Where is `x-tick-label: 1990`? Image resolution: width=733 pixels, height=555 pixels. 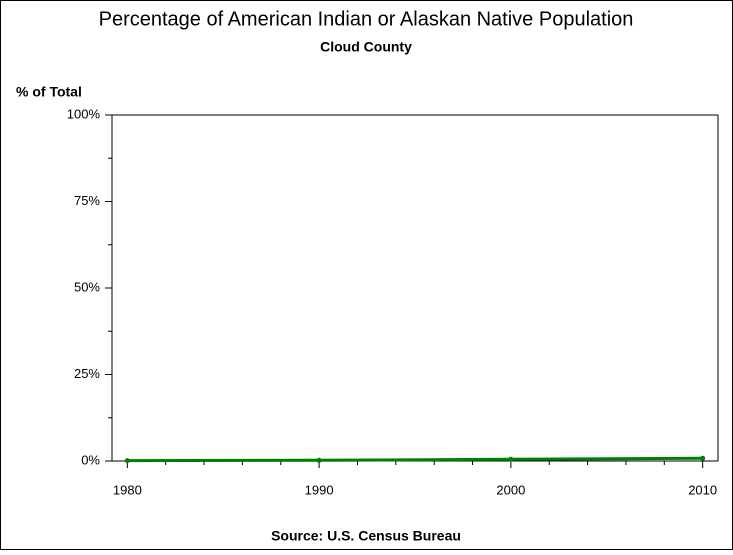
x-tick-label: 1990 is located at coordinates (319, 489).